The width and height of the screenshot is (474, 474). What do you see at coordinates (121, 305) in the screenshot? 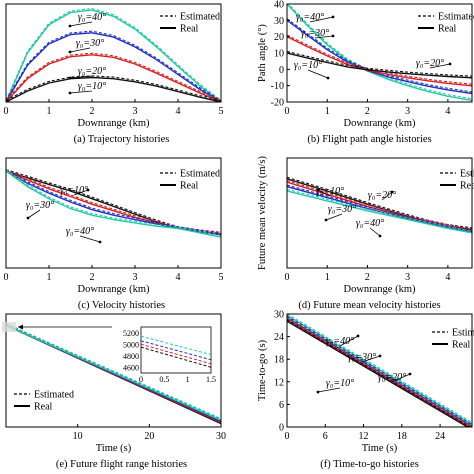
I see `panel-caption: (c) Velocity histories` at bounding box center [121, 305].